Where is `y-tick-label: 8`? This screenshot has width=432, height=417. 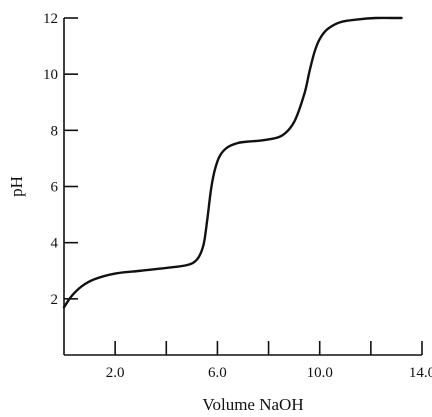 y-tick-label: 8 is located at coordinates (55, 131).